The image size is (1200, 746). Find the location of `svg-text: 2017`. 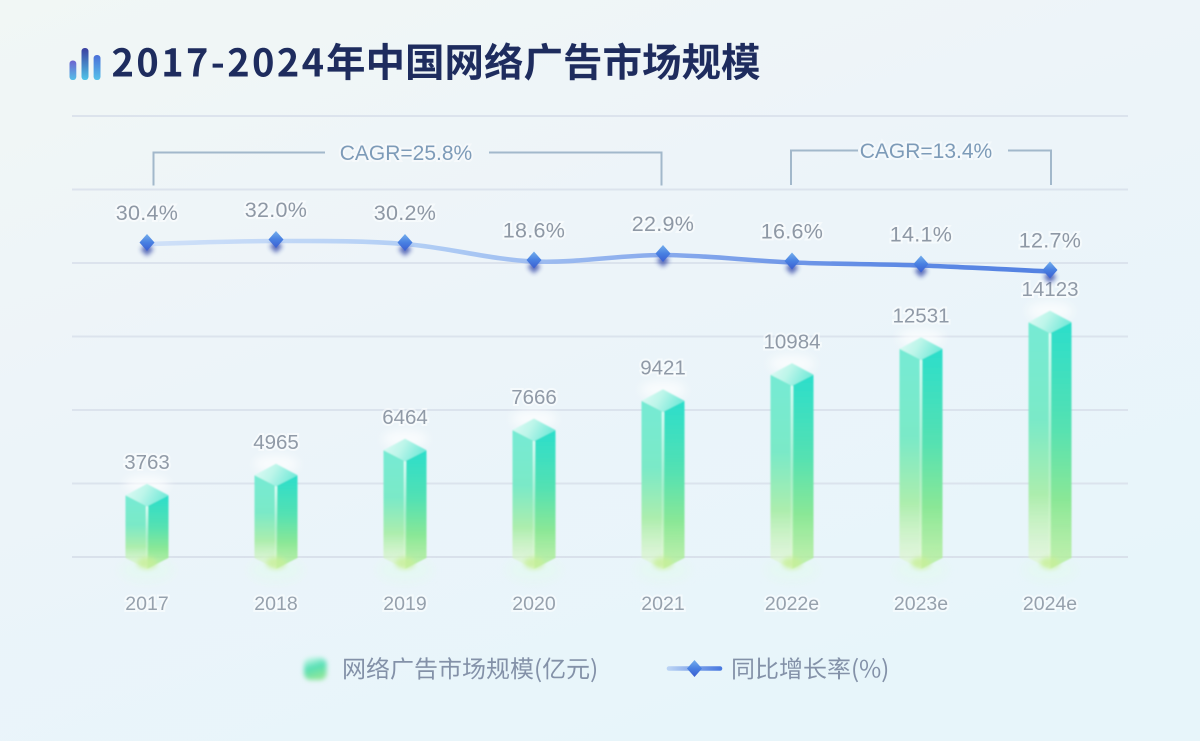

svg-text: 2017 is located at coordinates (146, 604).